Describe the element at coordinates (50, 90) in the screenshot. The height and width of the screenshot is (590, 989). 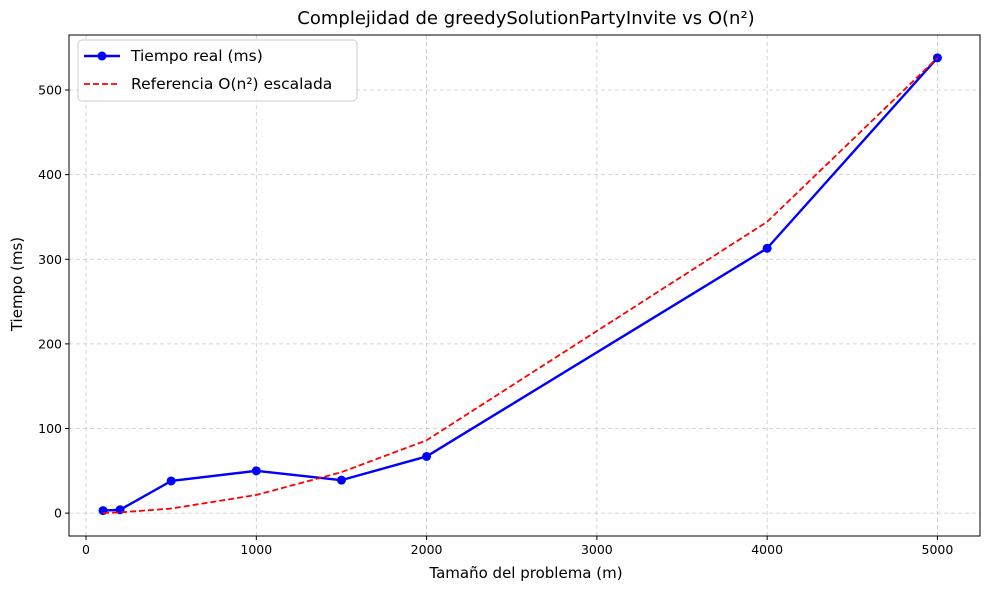
I see `y-tick-label: 500` at that location.